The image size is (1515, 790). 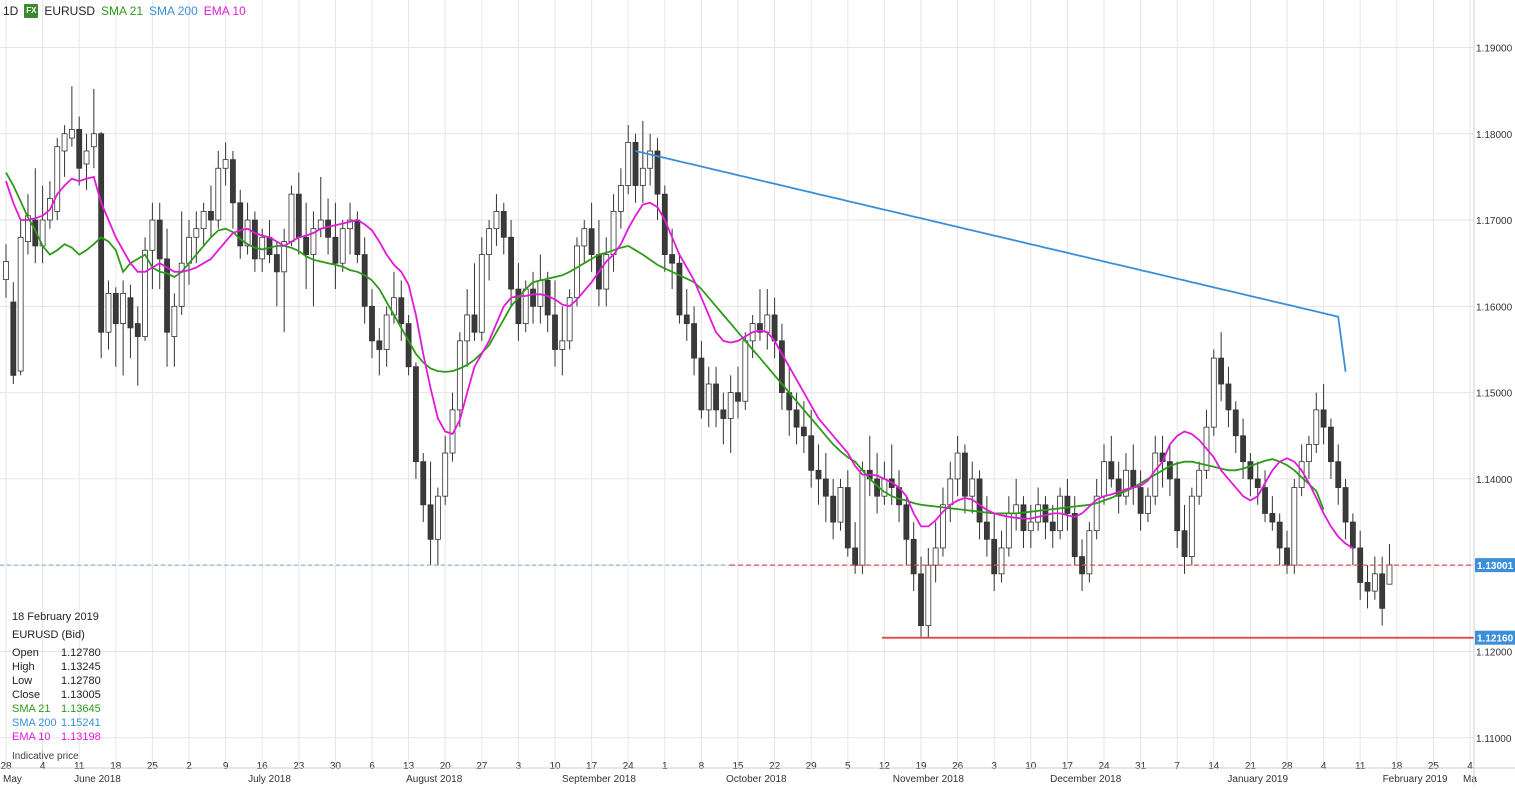 What do you see at coordinates (66, 737) in the screenshot?
I see `info-row: EMA 10 1.13198` at bounding box center [66, 737].